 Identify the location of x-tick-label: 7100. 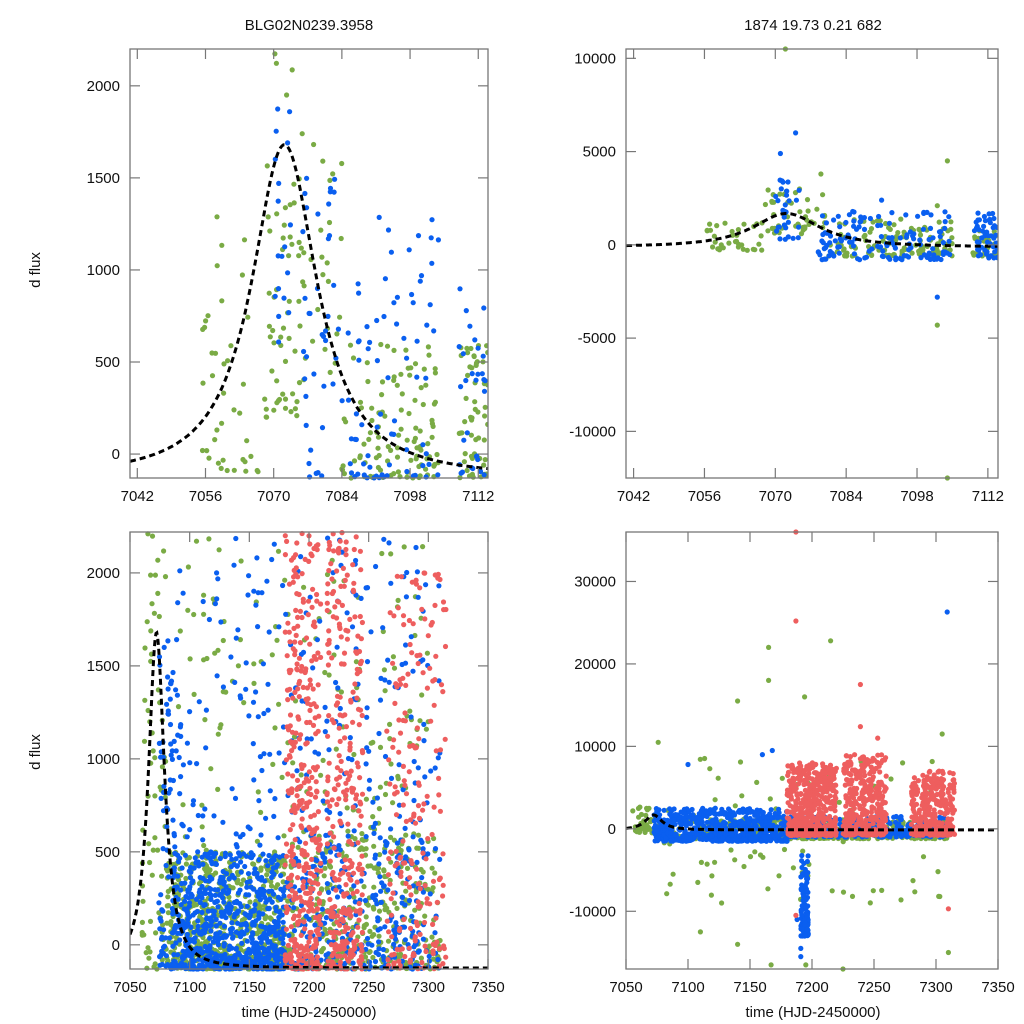
(189, 987).